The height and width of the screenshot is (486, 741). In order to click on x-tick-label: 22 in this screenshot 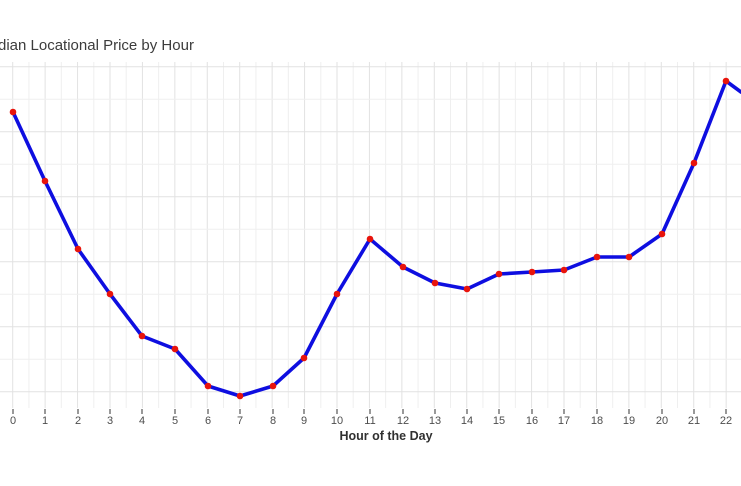, I will do `click(726, 421)`.